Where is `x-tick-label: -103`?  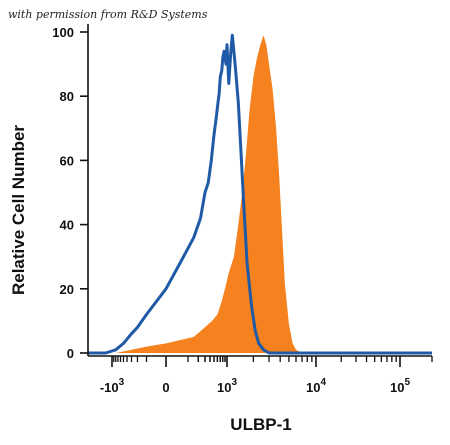 x-tick-label: -103 is located at coordinates (112, 386).